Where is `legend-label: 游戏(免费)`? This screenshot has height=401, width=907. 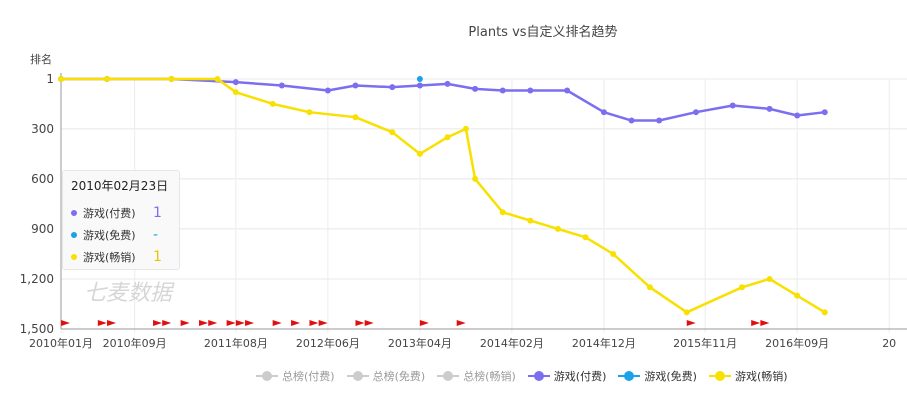 legend-label: 游戏(免费) is located at coordinates (670, 376).